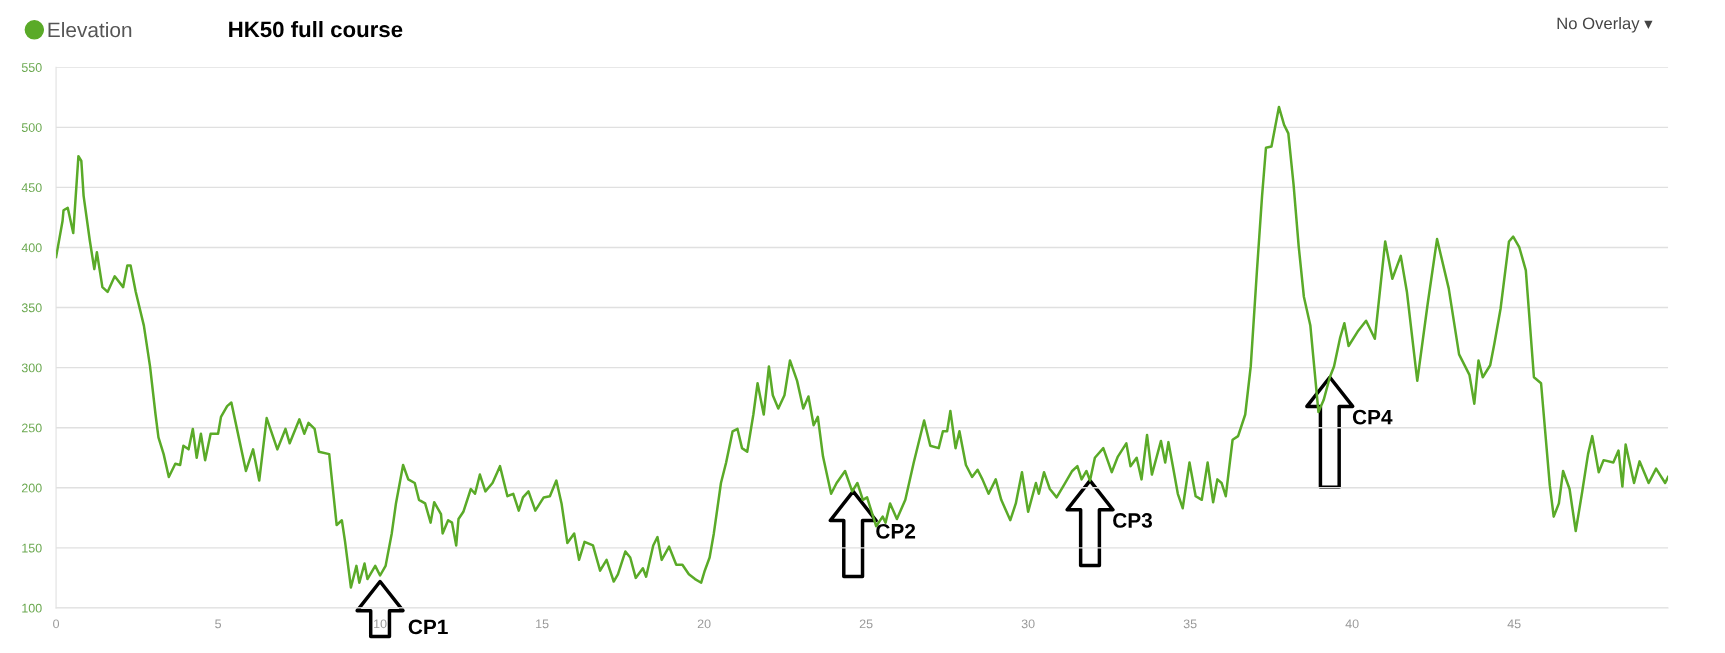  What do you see at coordinates (31, 67) in the screenshot?
I see `y-tick-label: 550` at bounding box center [31, 67].